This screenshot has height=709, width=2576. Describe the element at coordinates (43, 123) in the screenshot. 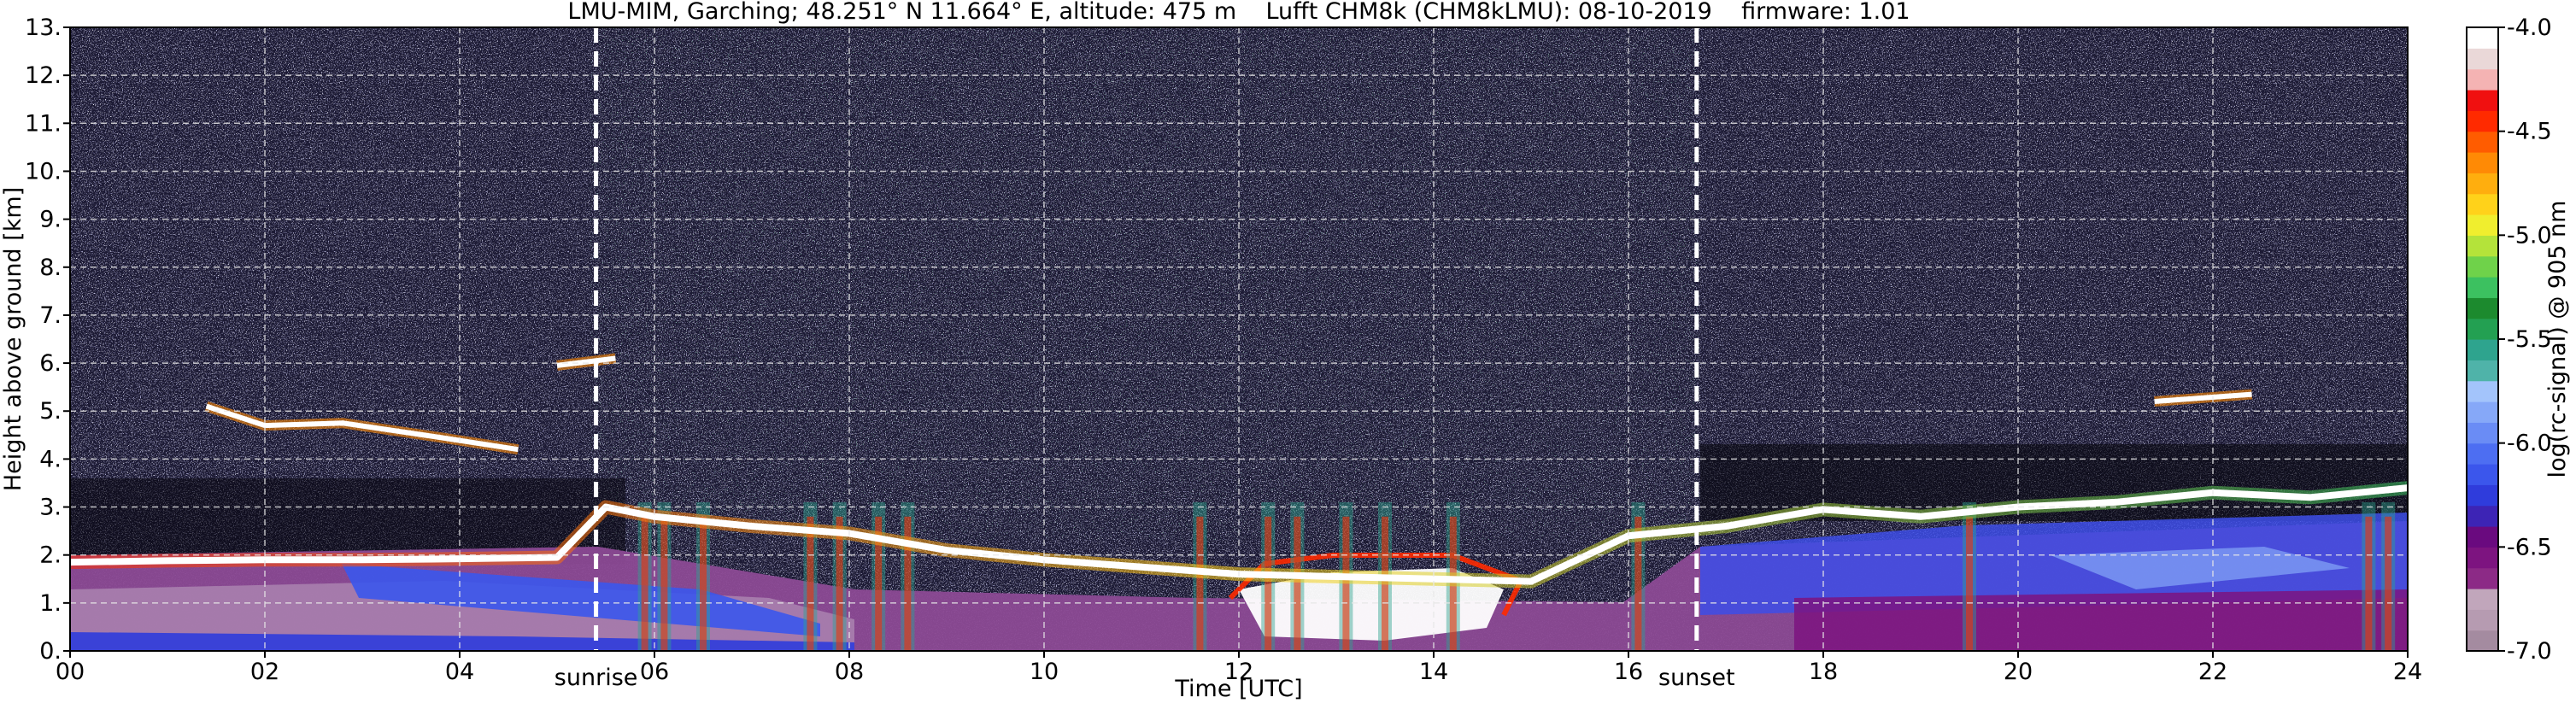

I see `y-tick-label: 11.` at that location.